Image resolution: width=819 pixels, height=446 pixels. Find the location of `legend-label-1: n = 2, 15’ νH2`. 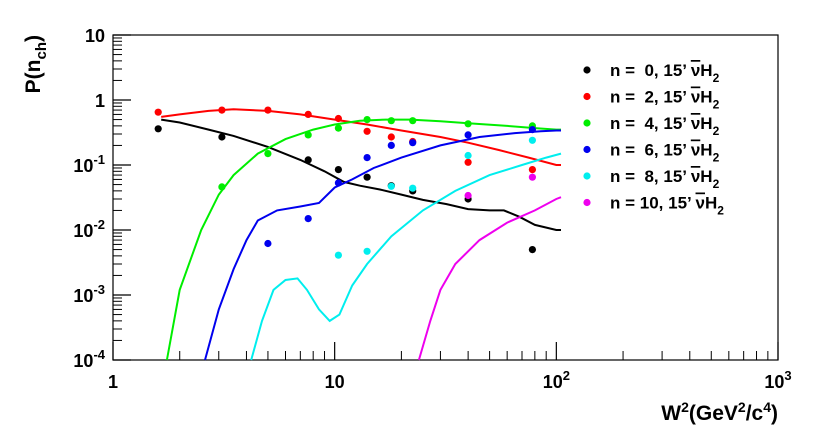

legend-label-1: n = 2, 15’ νH2 is located at coordinates (665, 100).